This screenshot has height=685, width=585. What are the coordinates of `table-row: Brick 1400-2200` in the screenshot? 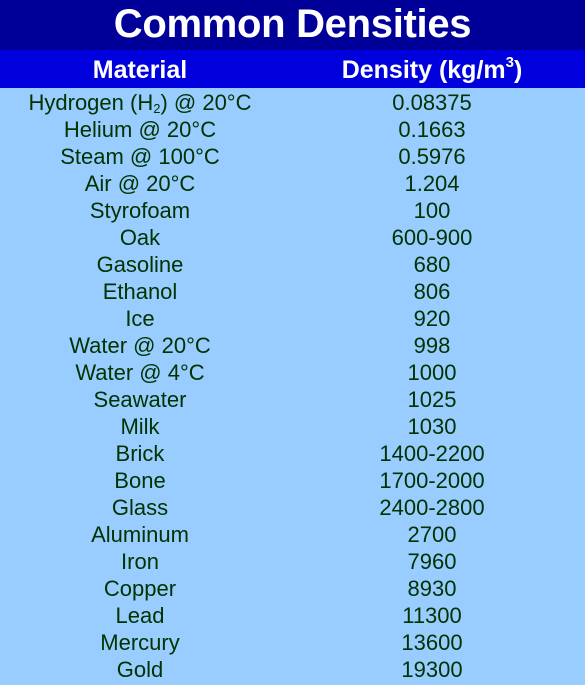 It's located at (292, 454).